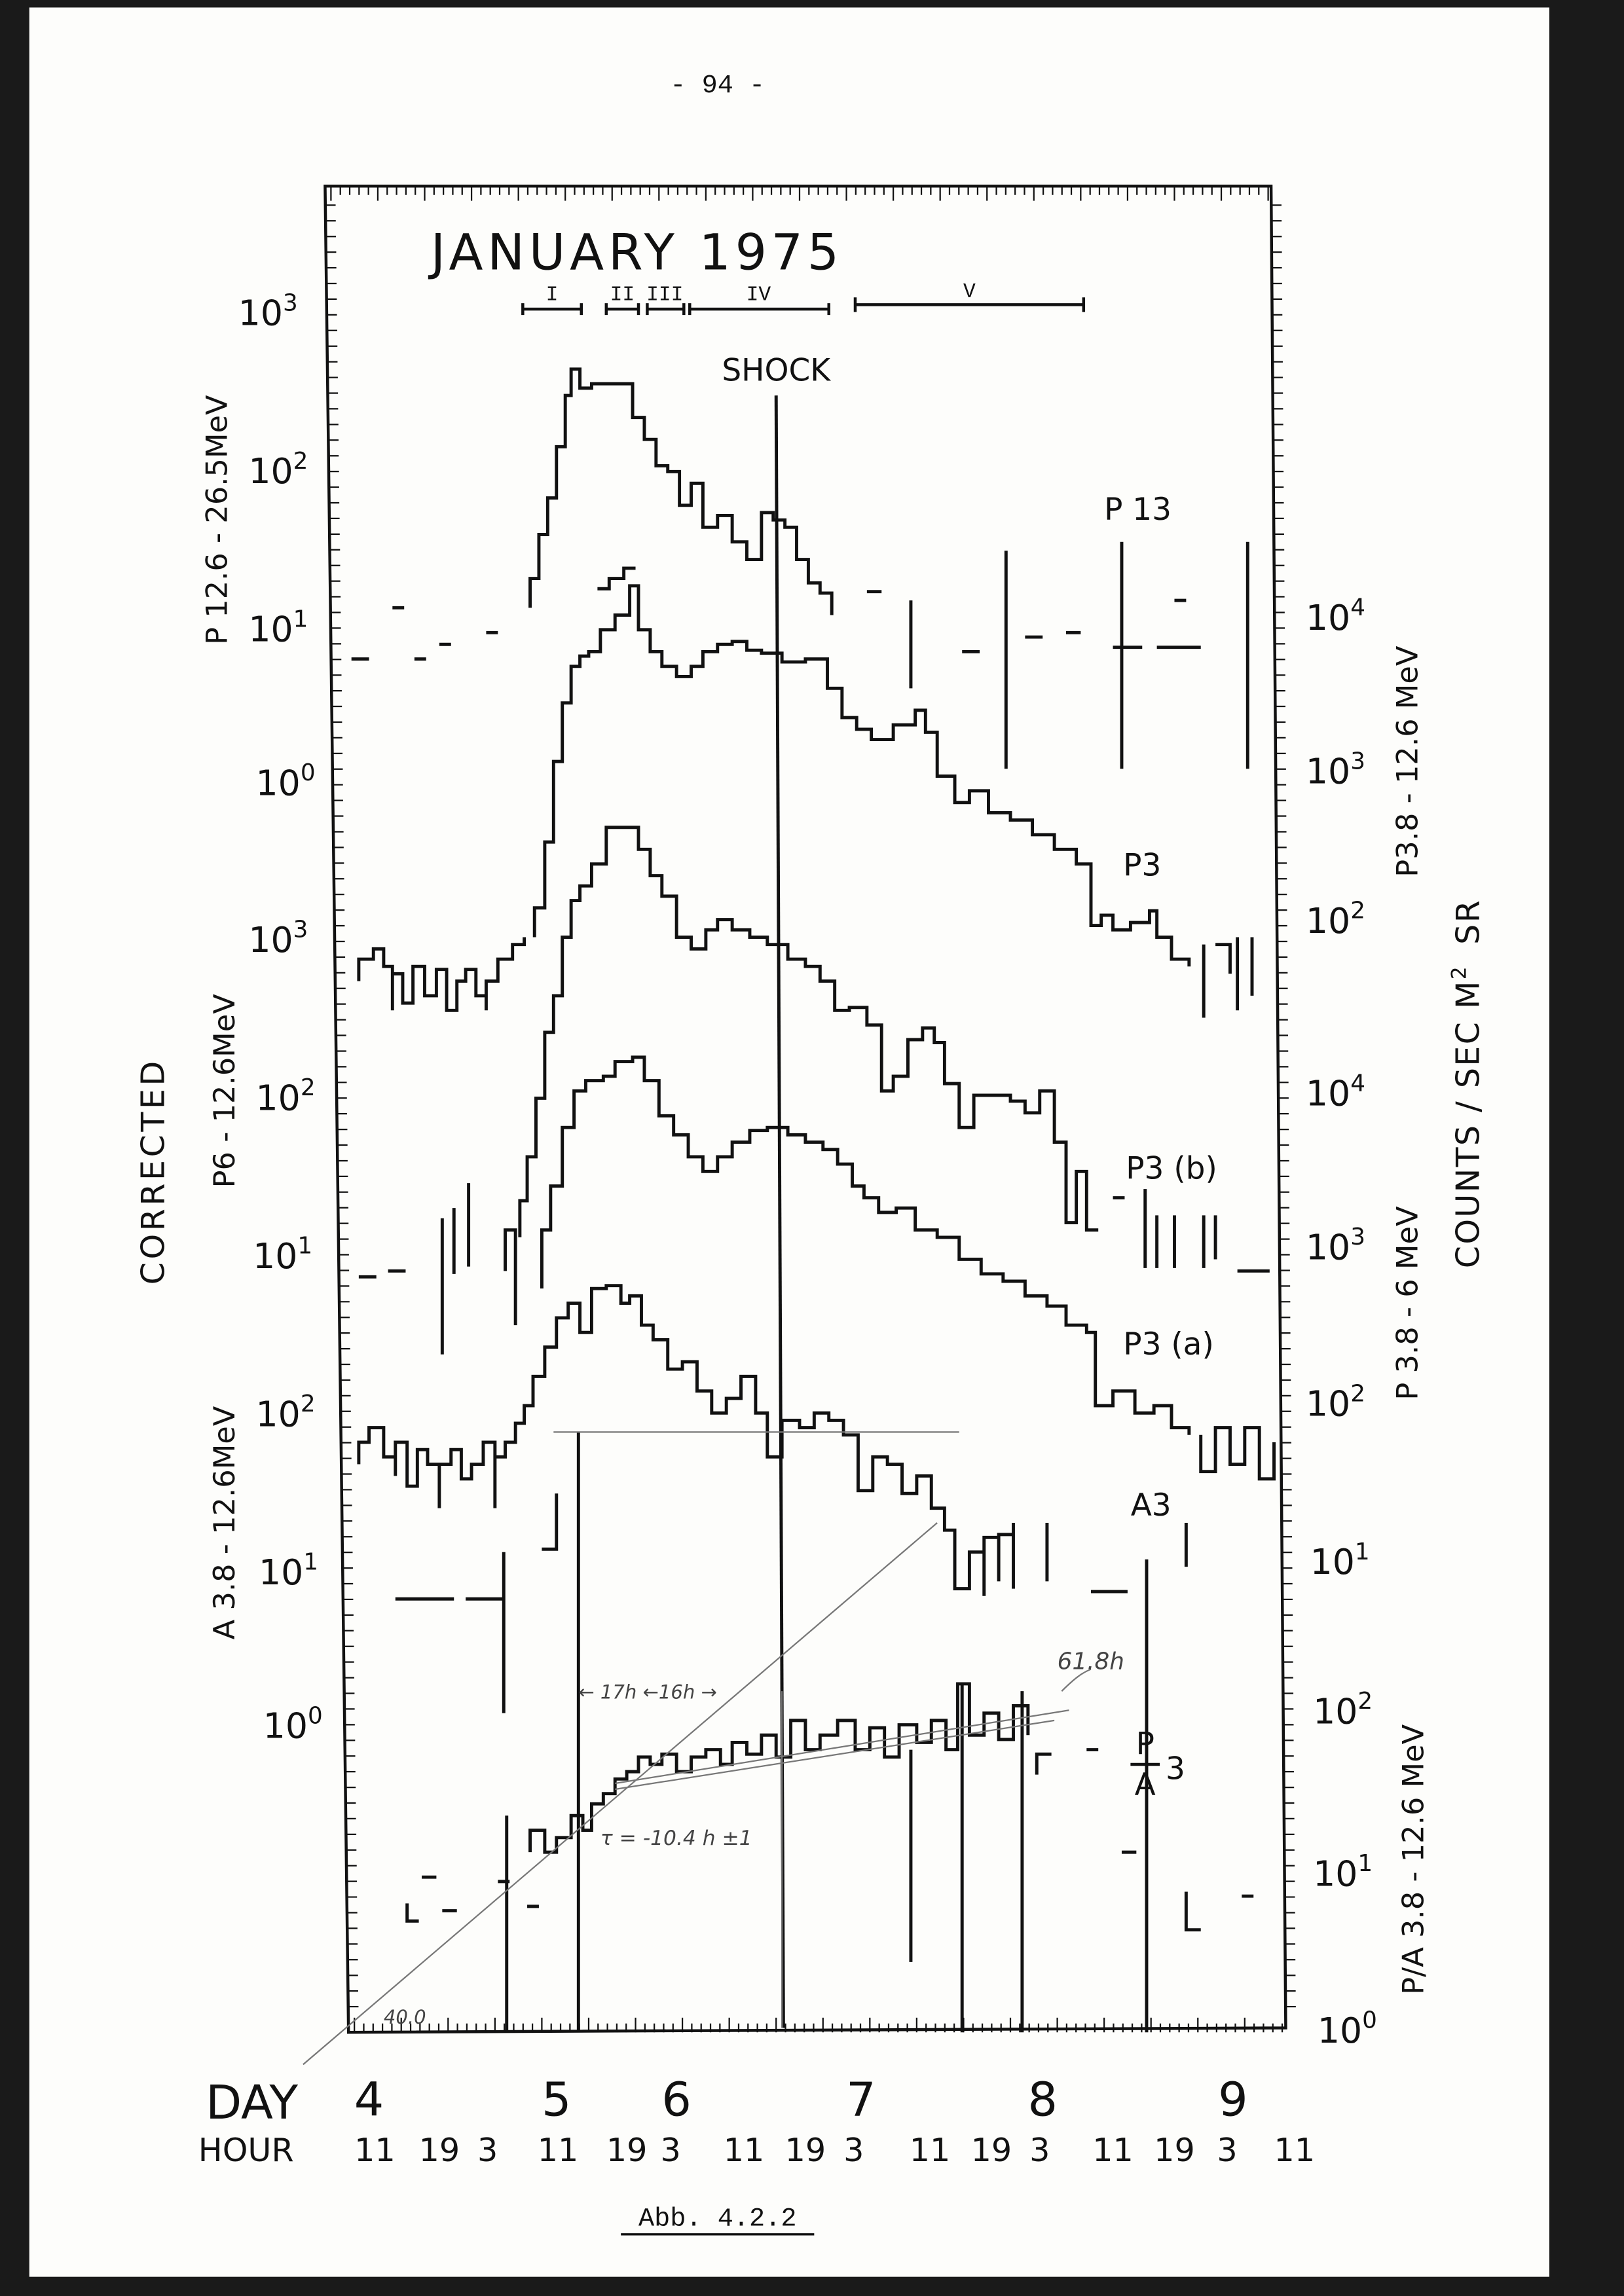  Describe the element at coordinates (1233, 2100) in the screenshot. I see `day: 9` at that location.